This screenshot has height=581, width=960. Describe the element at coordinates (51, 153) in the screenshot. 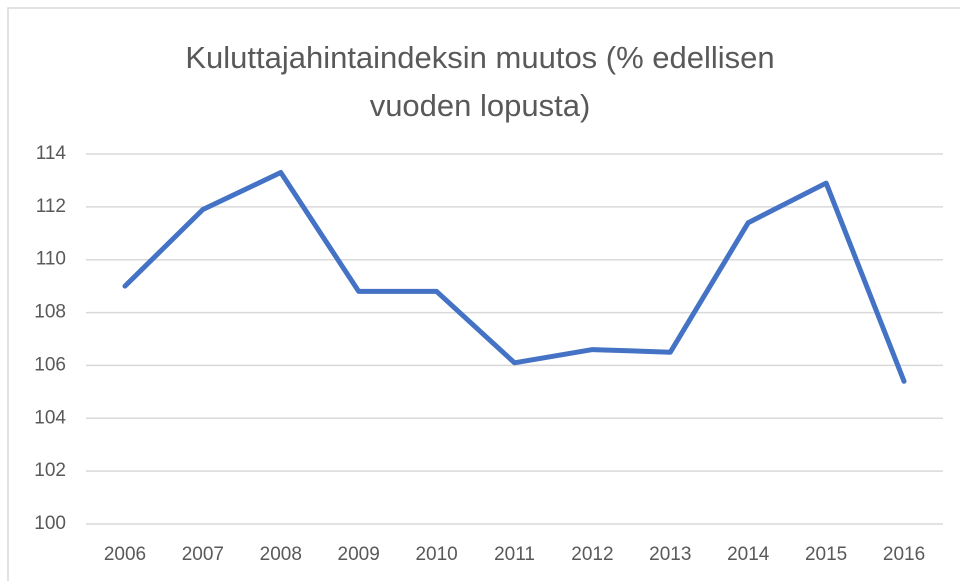

I see `y-tick-label: 114` at that location.